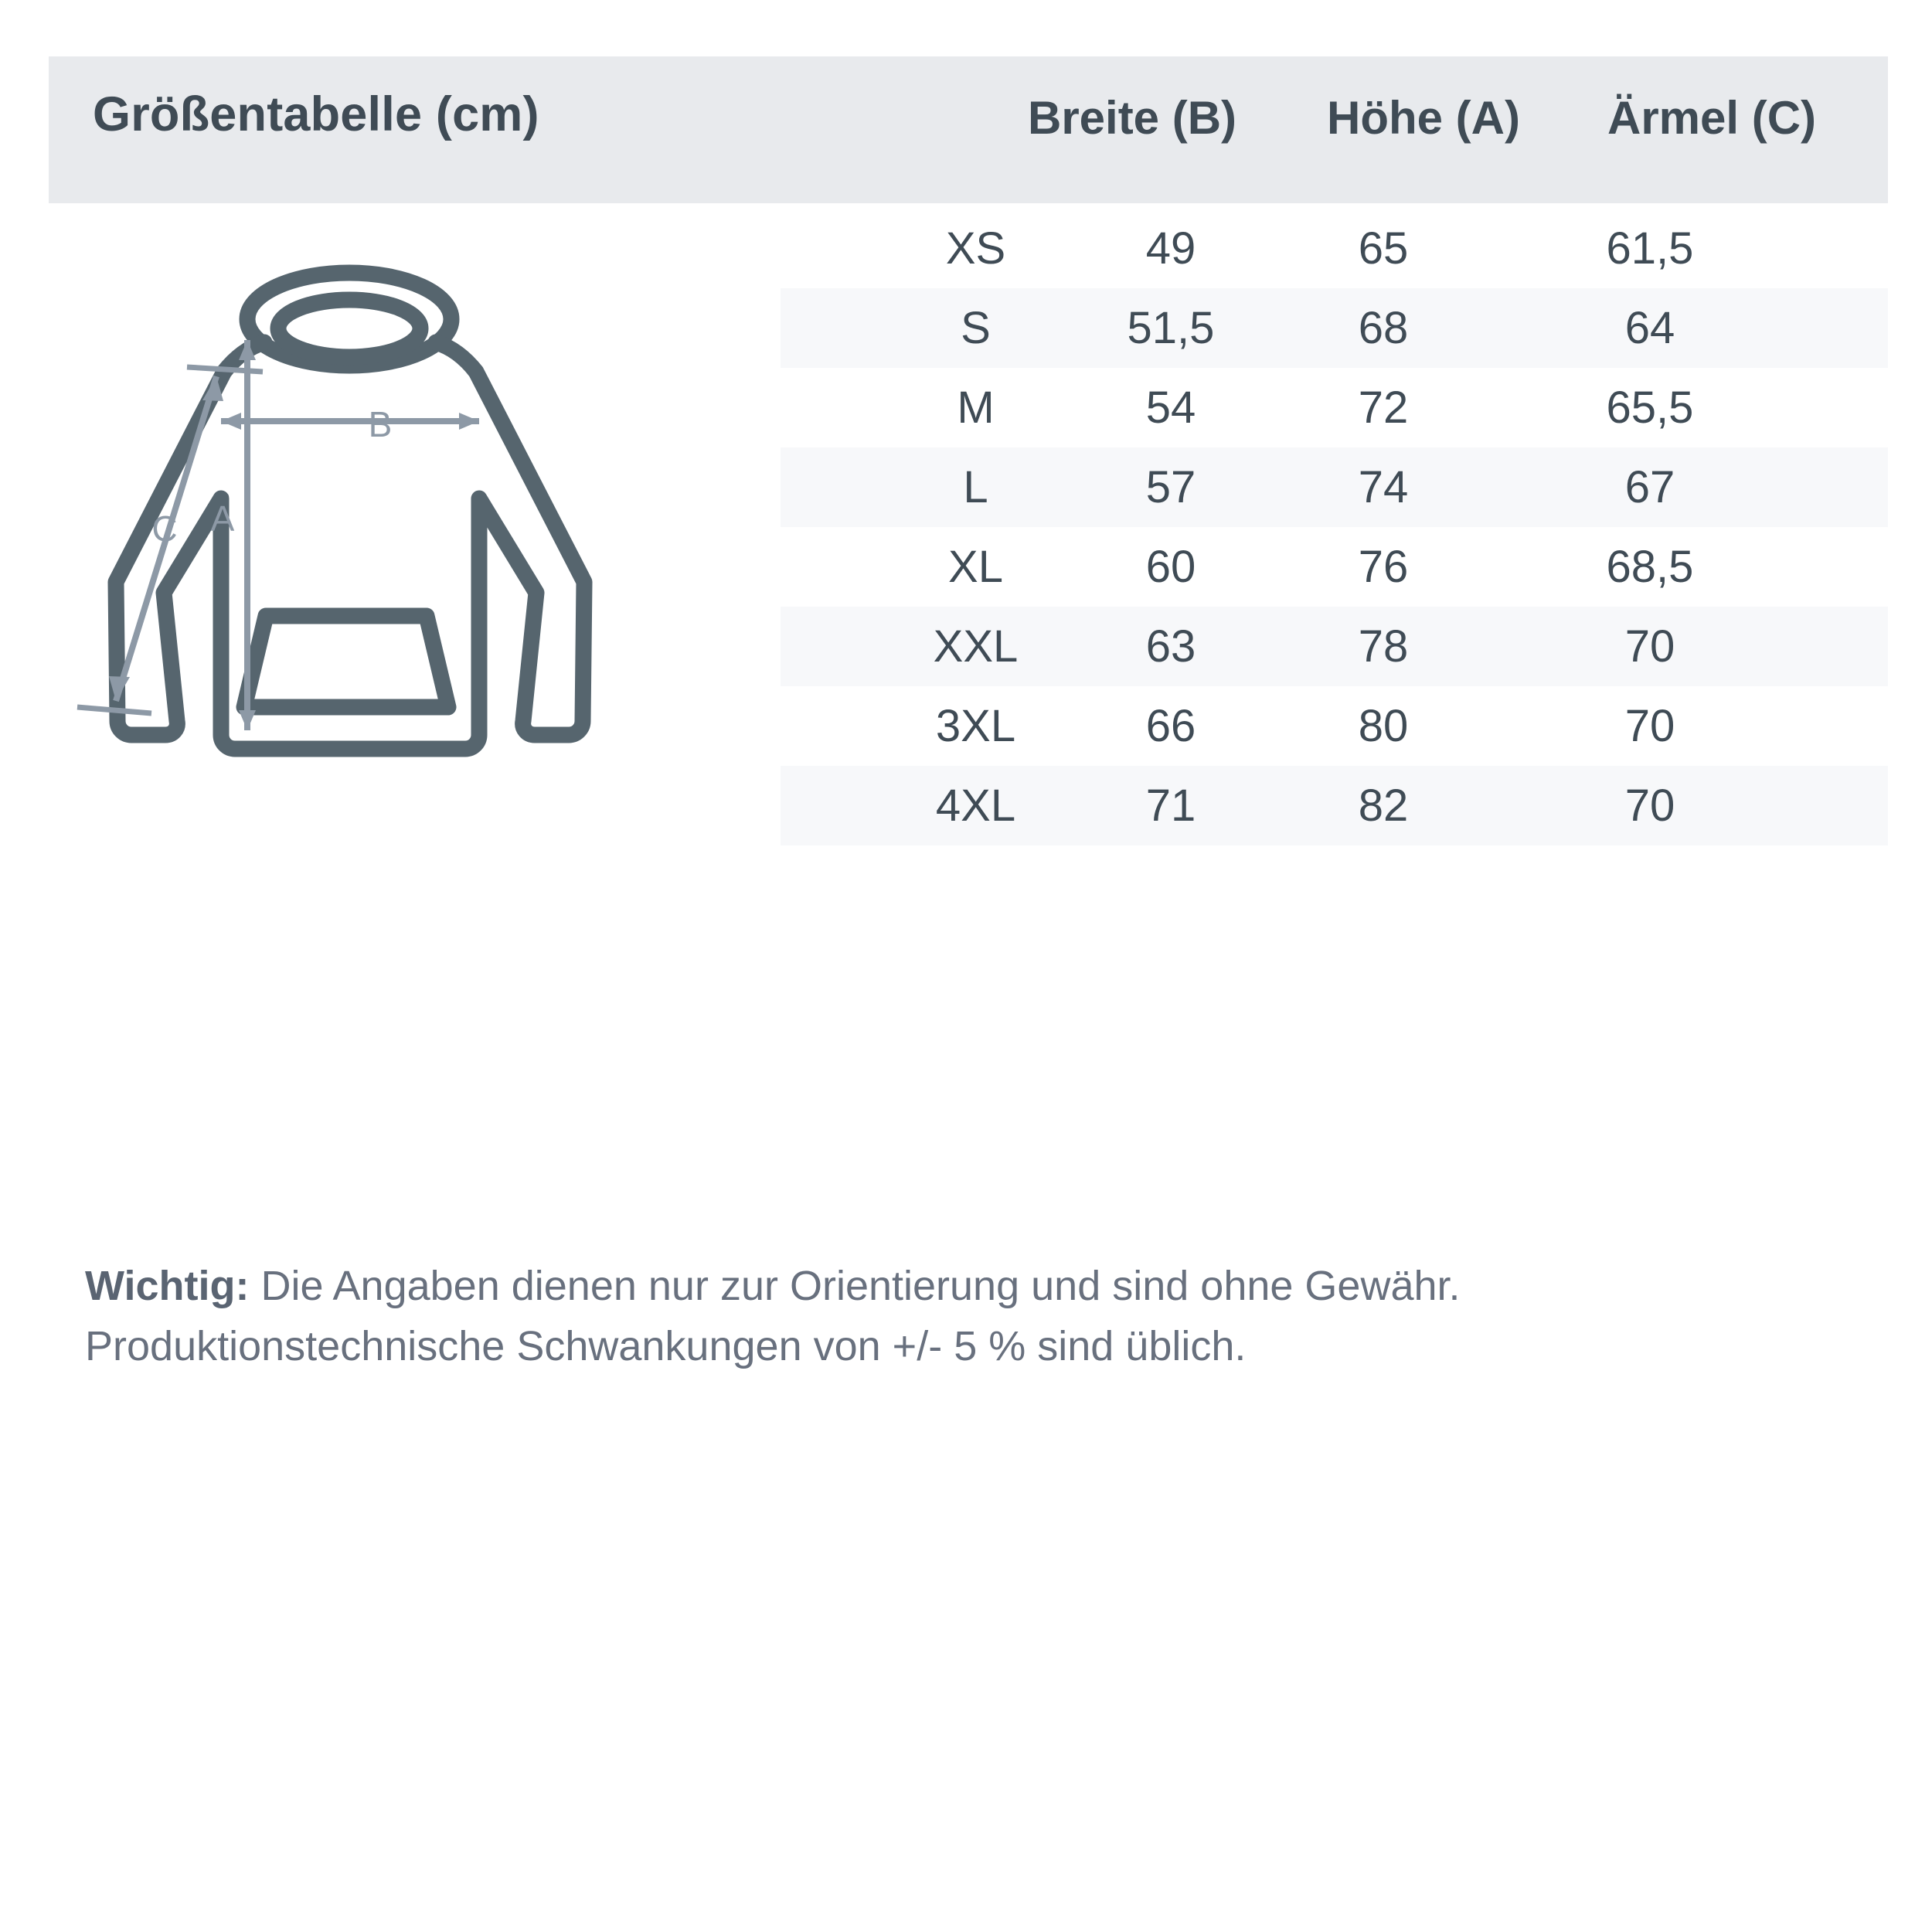 The height and width of the screenshot is (1932, 1932). What do you see at coordinates (1171, 328) in the screenshot?
I see `cell-breite: 51,5` at bounding box center [1171, 328].